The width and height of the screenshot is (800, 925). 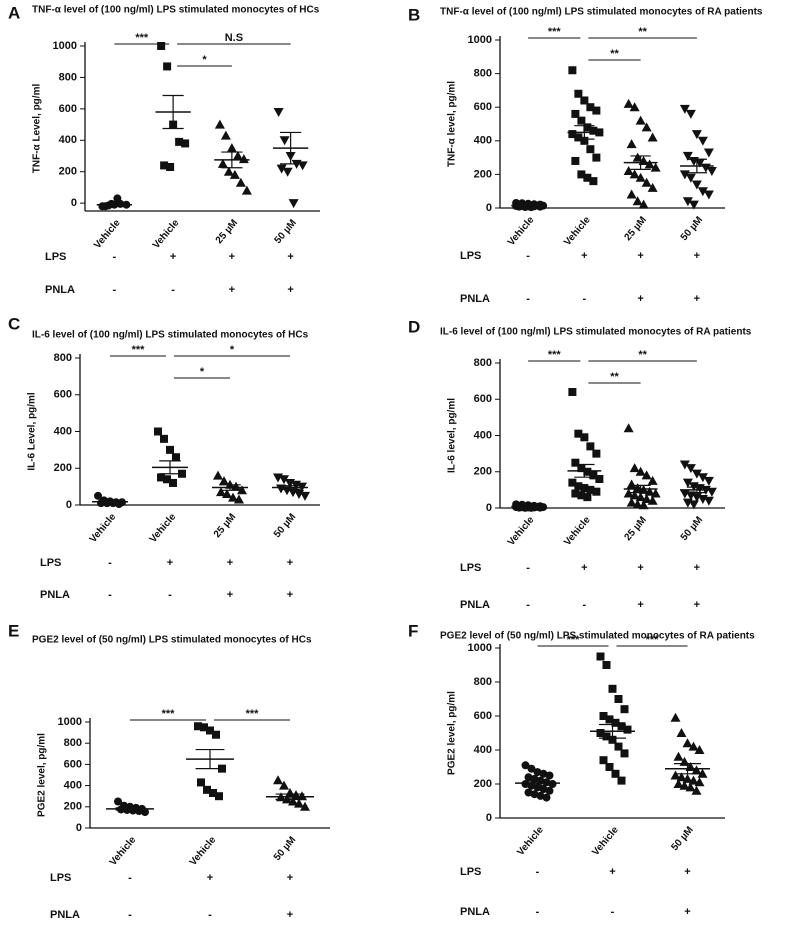 What do you see at coordinates (234, 38) in the screenshot?
I see `significance-label: N.S` at bounding box center [234, 38].